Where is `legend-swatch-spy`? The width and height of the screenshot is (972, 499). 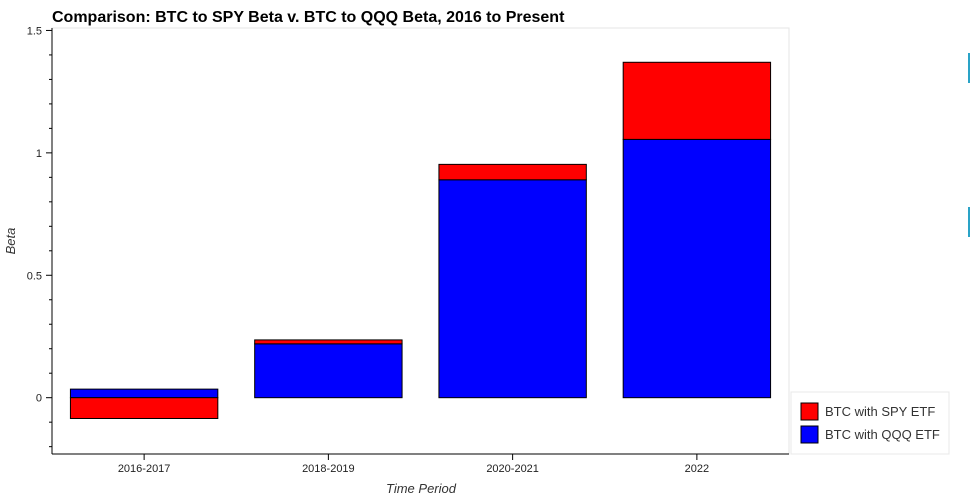
legend-swatch-spy is located at coordinates (809, 411).